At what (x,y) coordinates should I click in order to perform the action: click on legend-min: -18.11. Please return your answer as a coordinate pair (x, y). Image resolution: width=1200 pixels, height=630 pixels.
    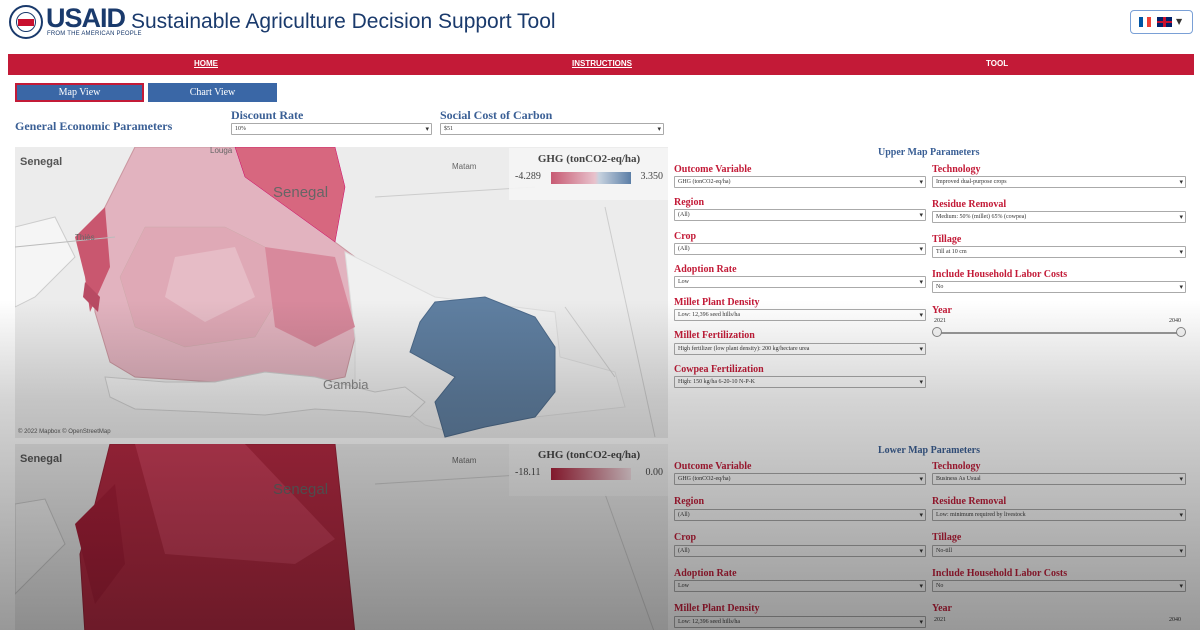
    Looking at the image, I should click on (528, 472).